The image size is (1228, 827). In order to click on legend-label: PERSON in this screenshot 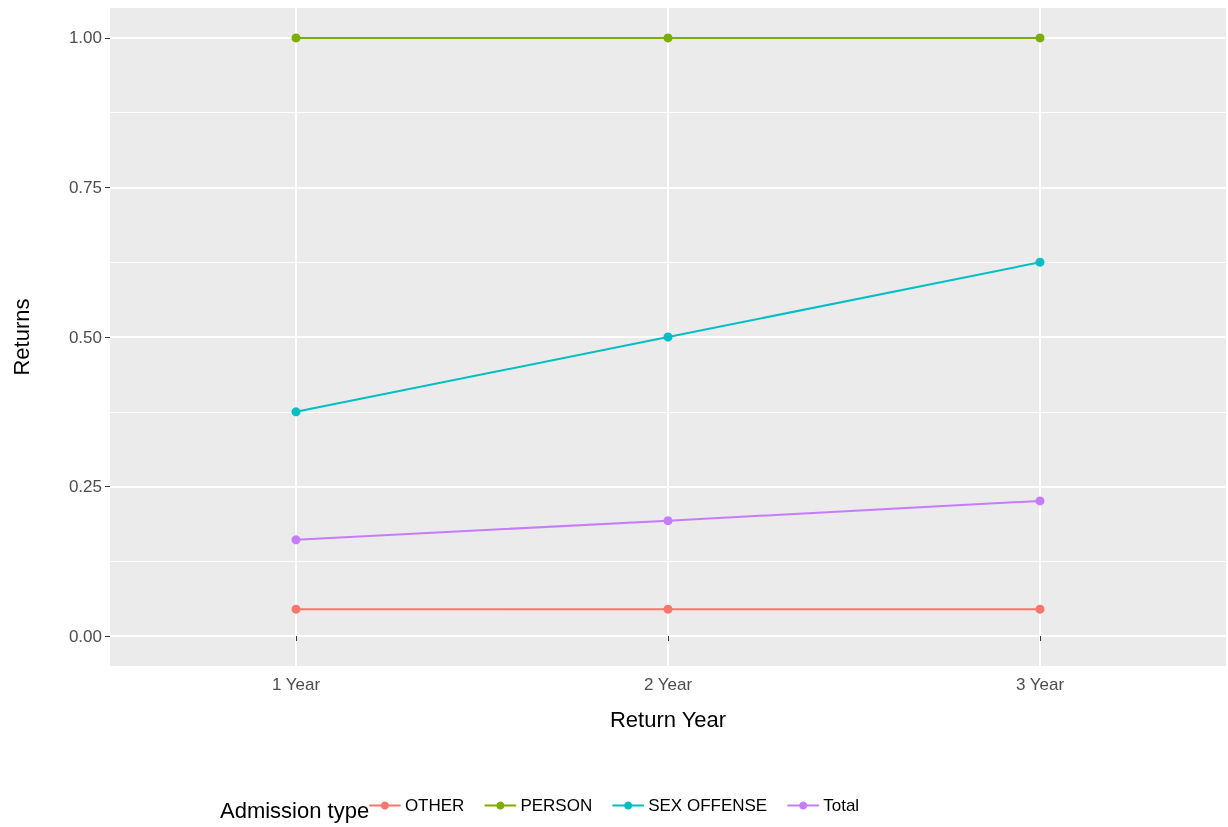, I will do `click(556, 805)`.